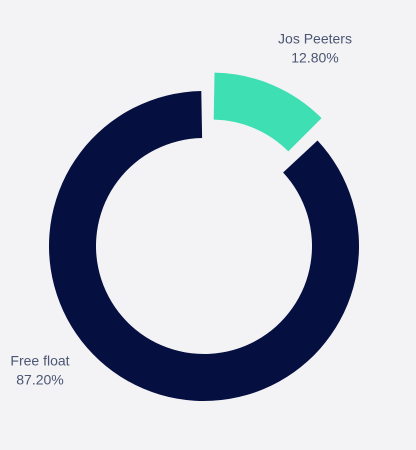 This screenshot has height=450, width=416. Describe the element at coordinates (267, 112) in the screenshot. I see `donut-slice` at that location.